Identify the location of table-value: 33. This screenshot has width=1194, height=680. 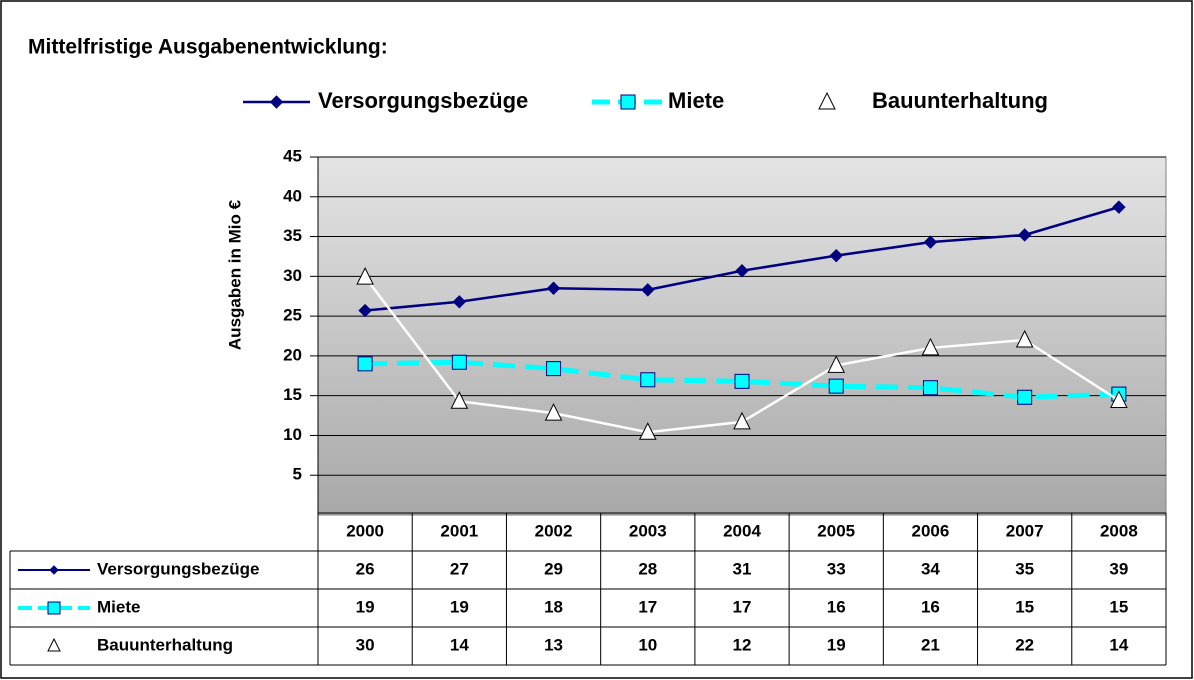
(836, 568).